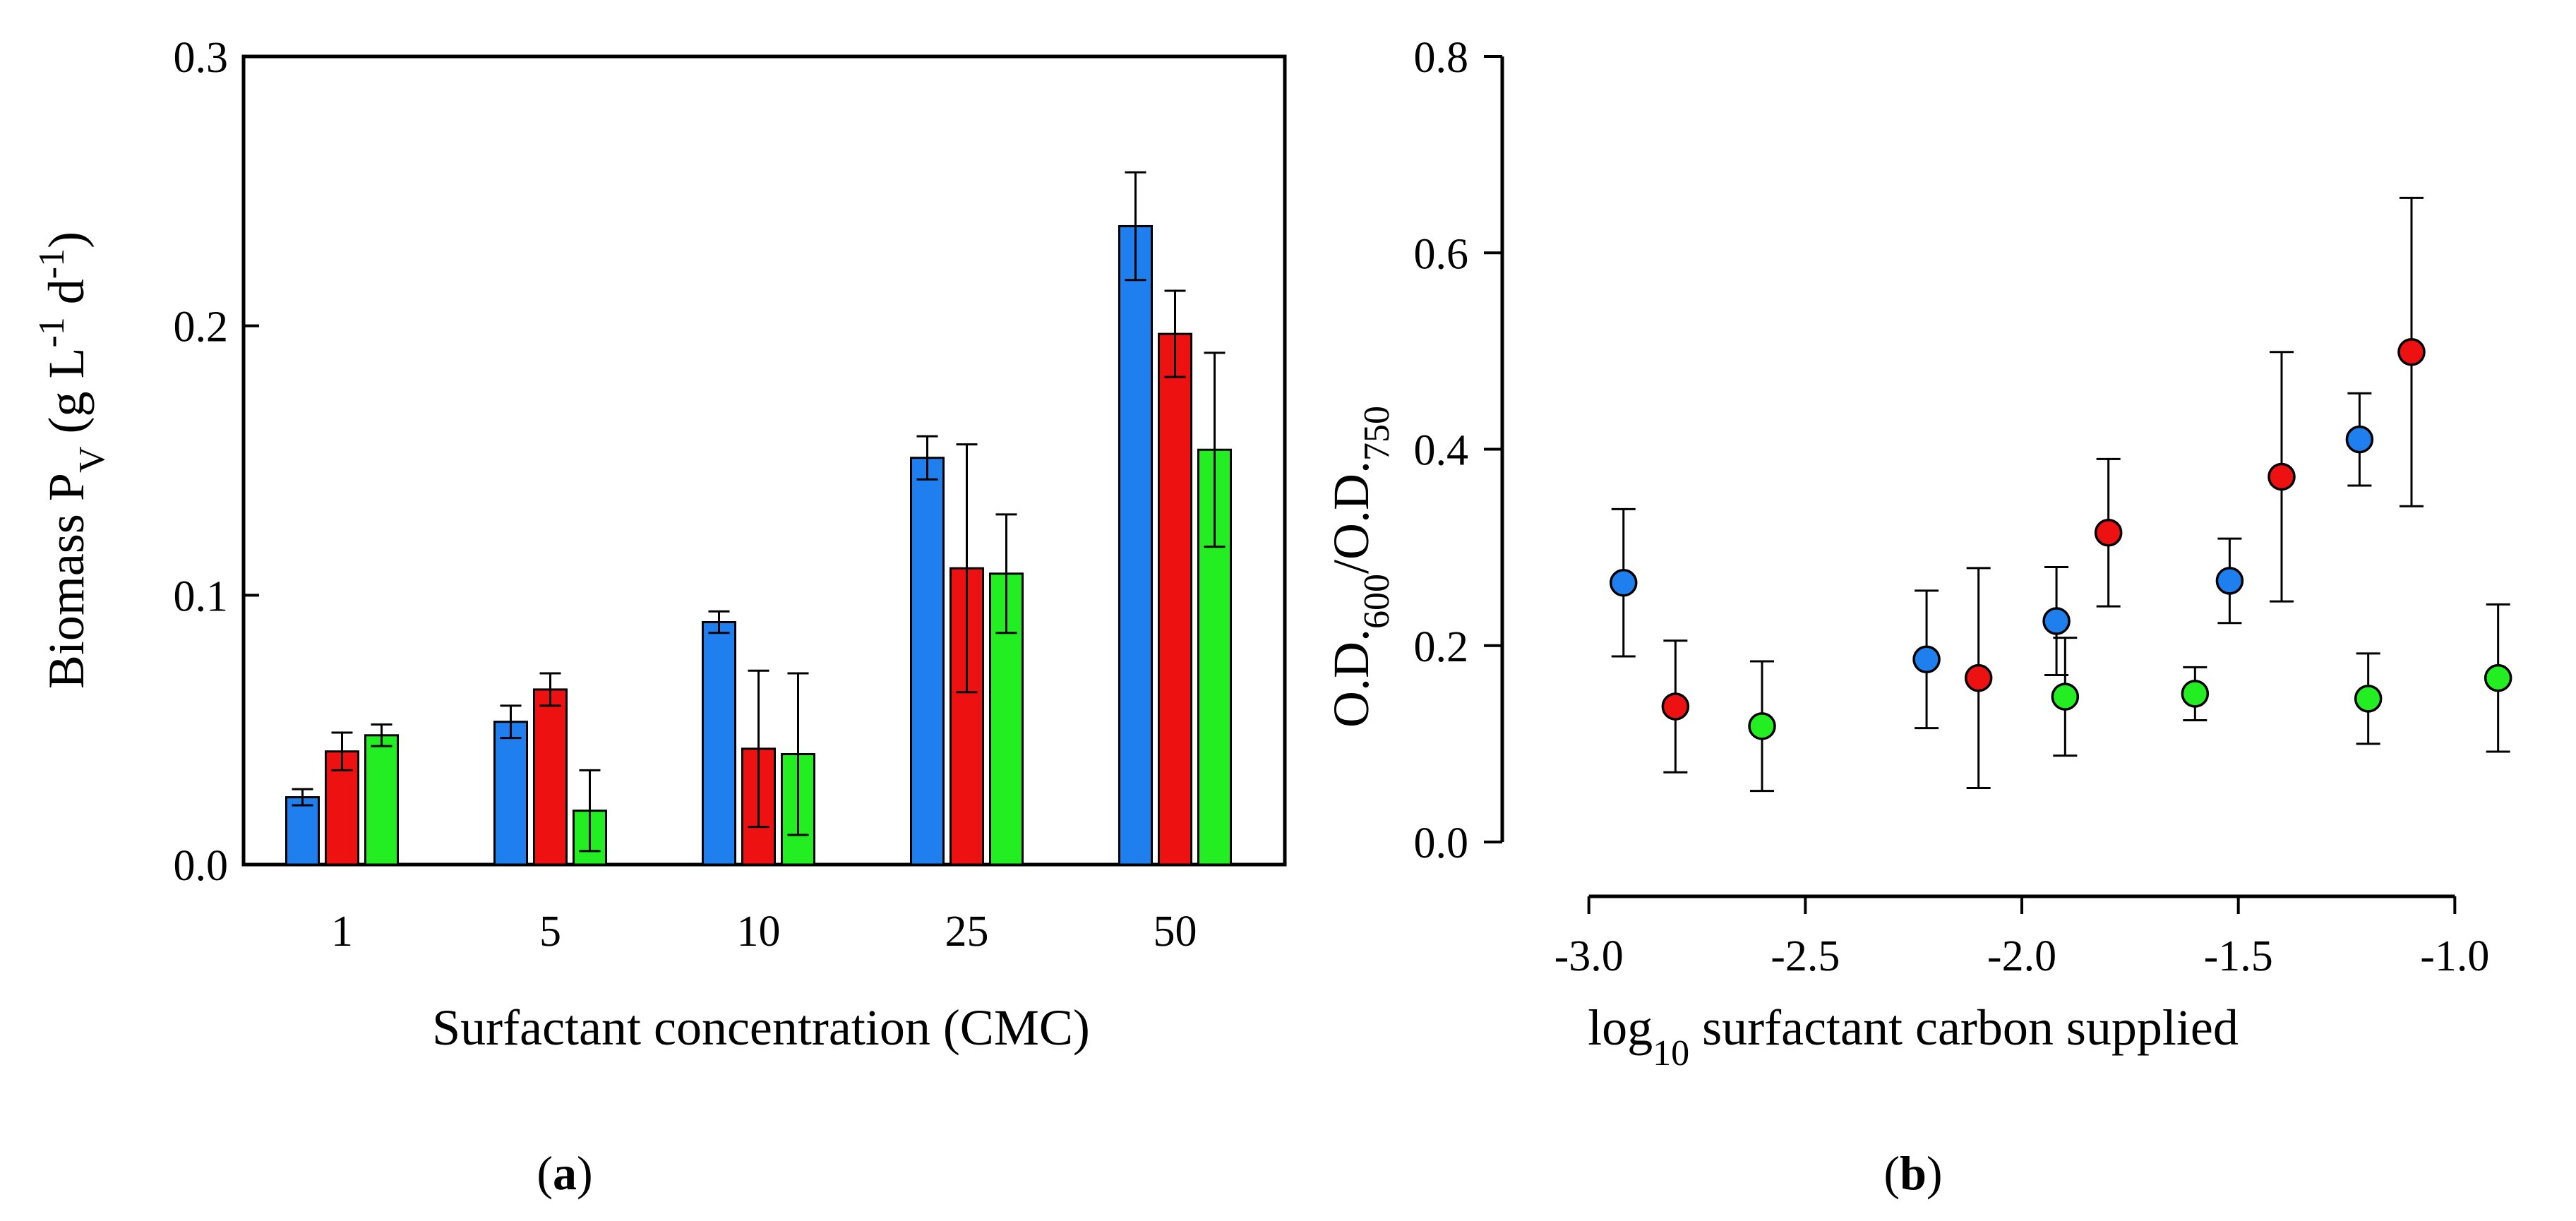 The width and height of the screenshot is (2576, 1221). Describe the element at coordinates (201, 866) in the screenshot. I see `bar-chart-y-tick-label: 0.0` at that location.